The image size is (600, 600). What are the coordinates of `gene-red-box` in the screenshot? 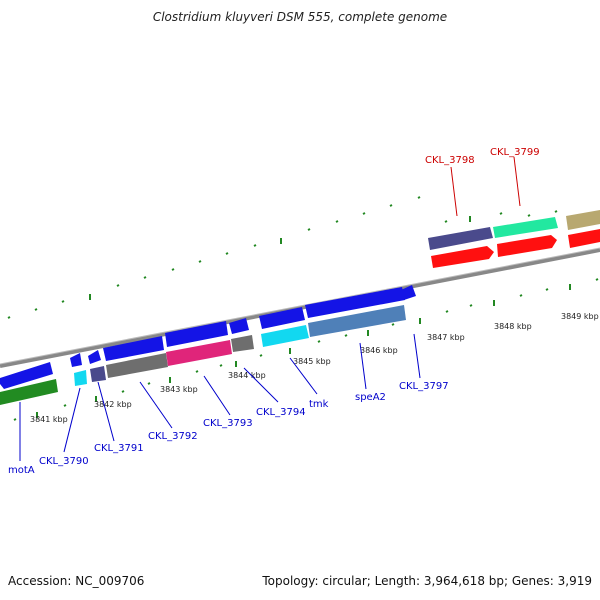 It's located at (584, 238).